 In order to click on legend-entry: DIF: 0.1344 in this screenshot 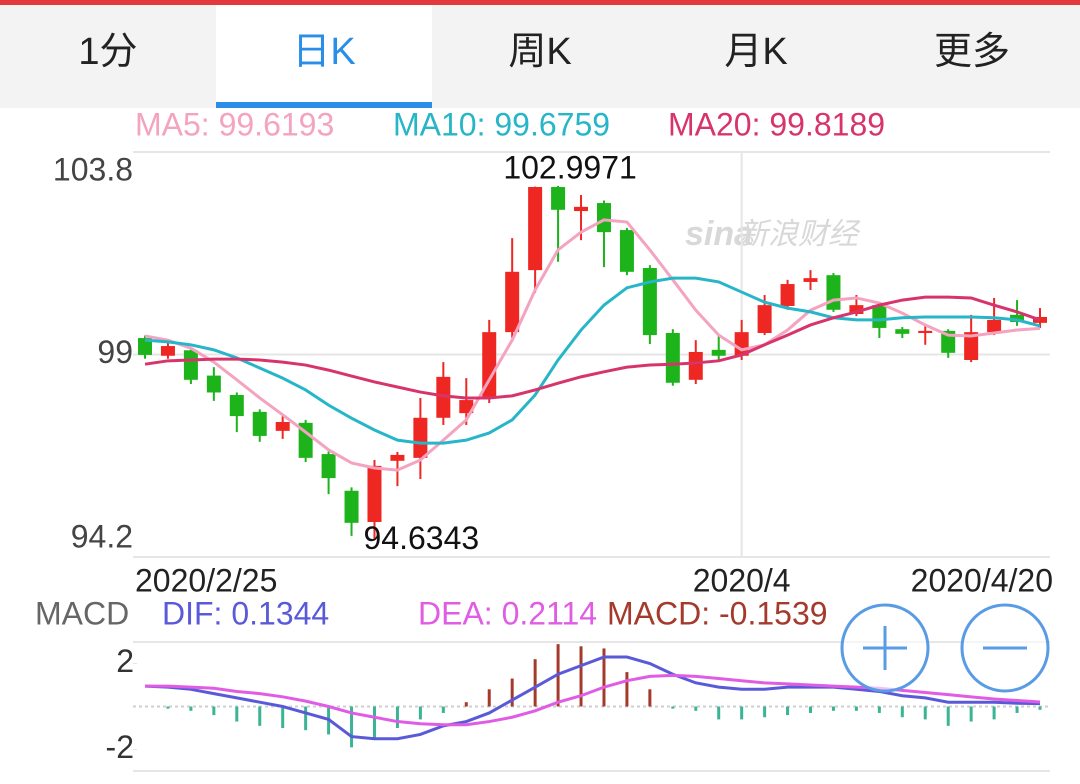, I will do `click(245, 613)`.